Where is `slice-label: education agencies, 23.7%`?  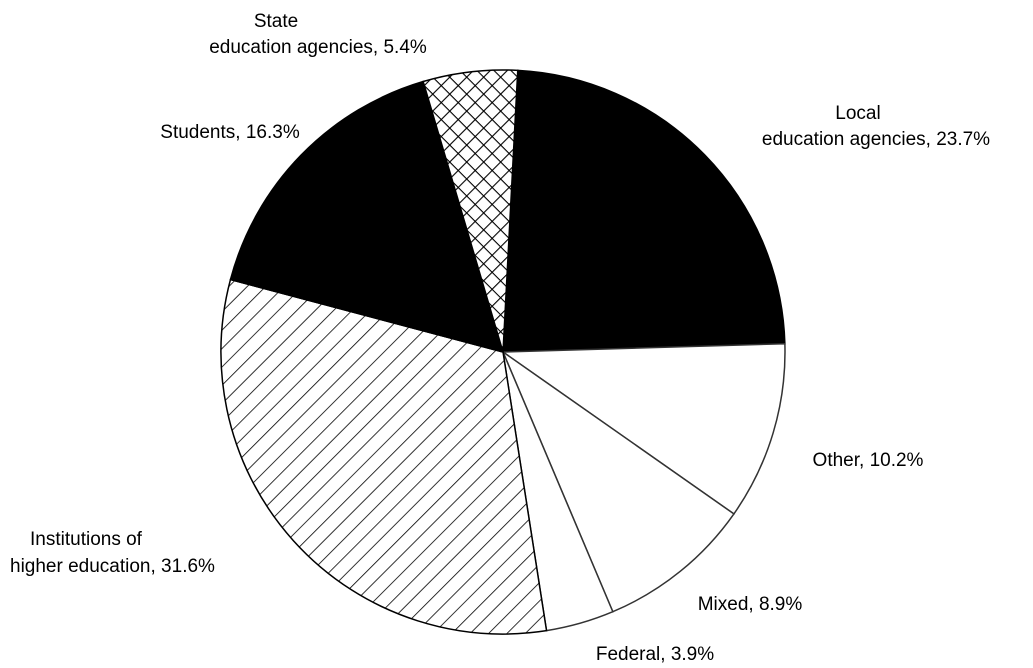
slice-label: education agencies, 23.7% is located at coordinates (876, 139).